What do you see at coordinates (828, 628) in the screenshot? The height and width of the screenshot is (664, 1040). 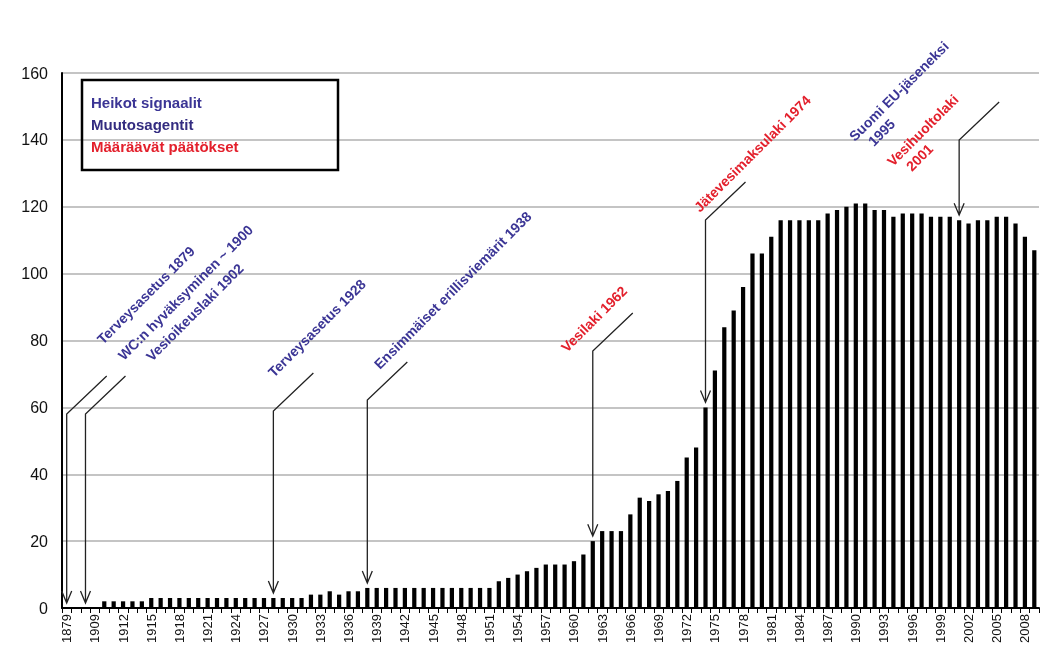 I see `x-tick-label: 1987` at bounding box center [828, 628].